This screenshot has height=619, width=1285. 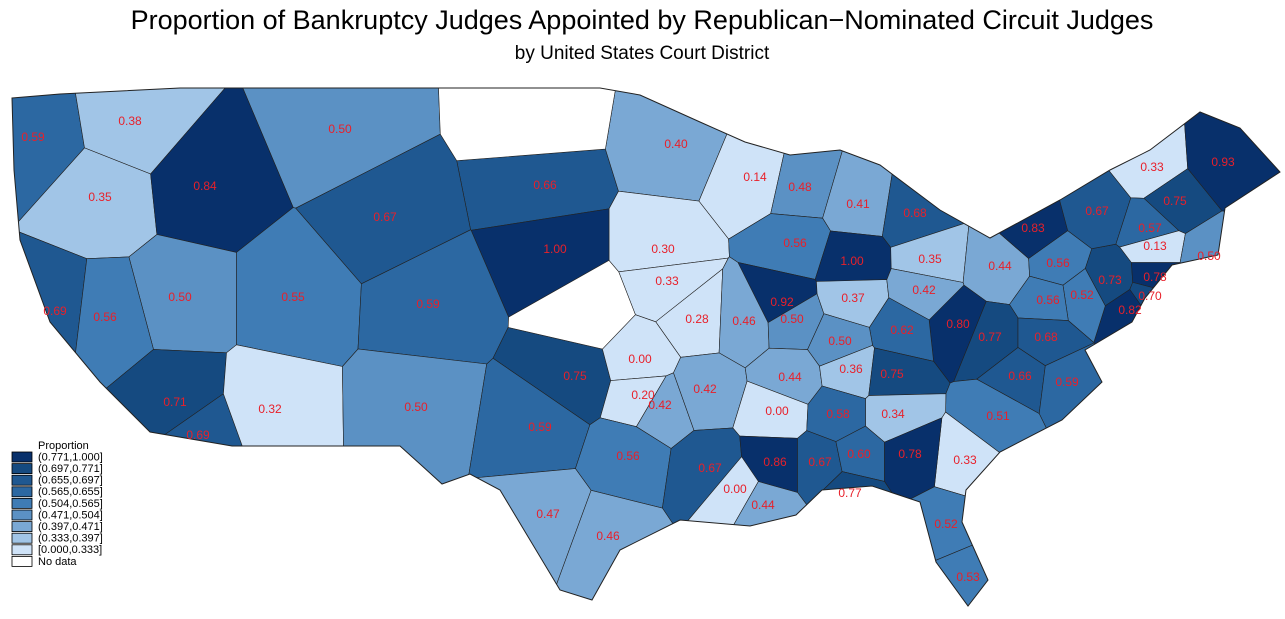 I want to click on value-label: 0.57, so click(x=1150, y=228).